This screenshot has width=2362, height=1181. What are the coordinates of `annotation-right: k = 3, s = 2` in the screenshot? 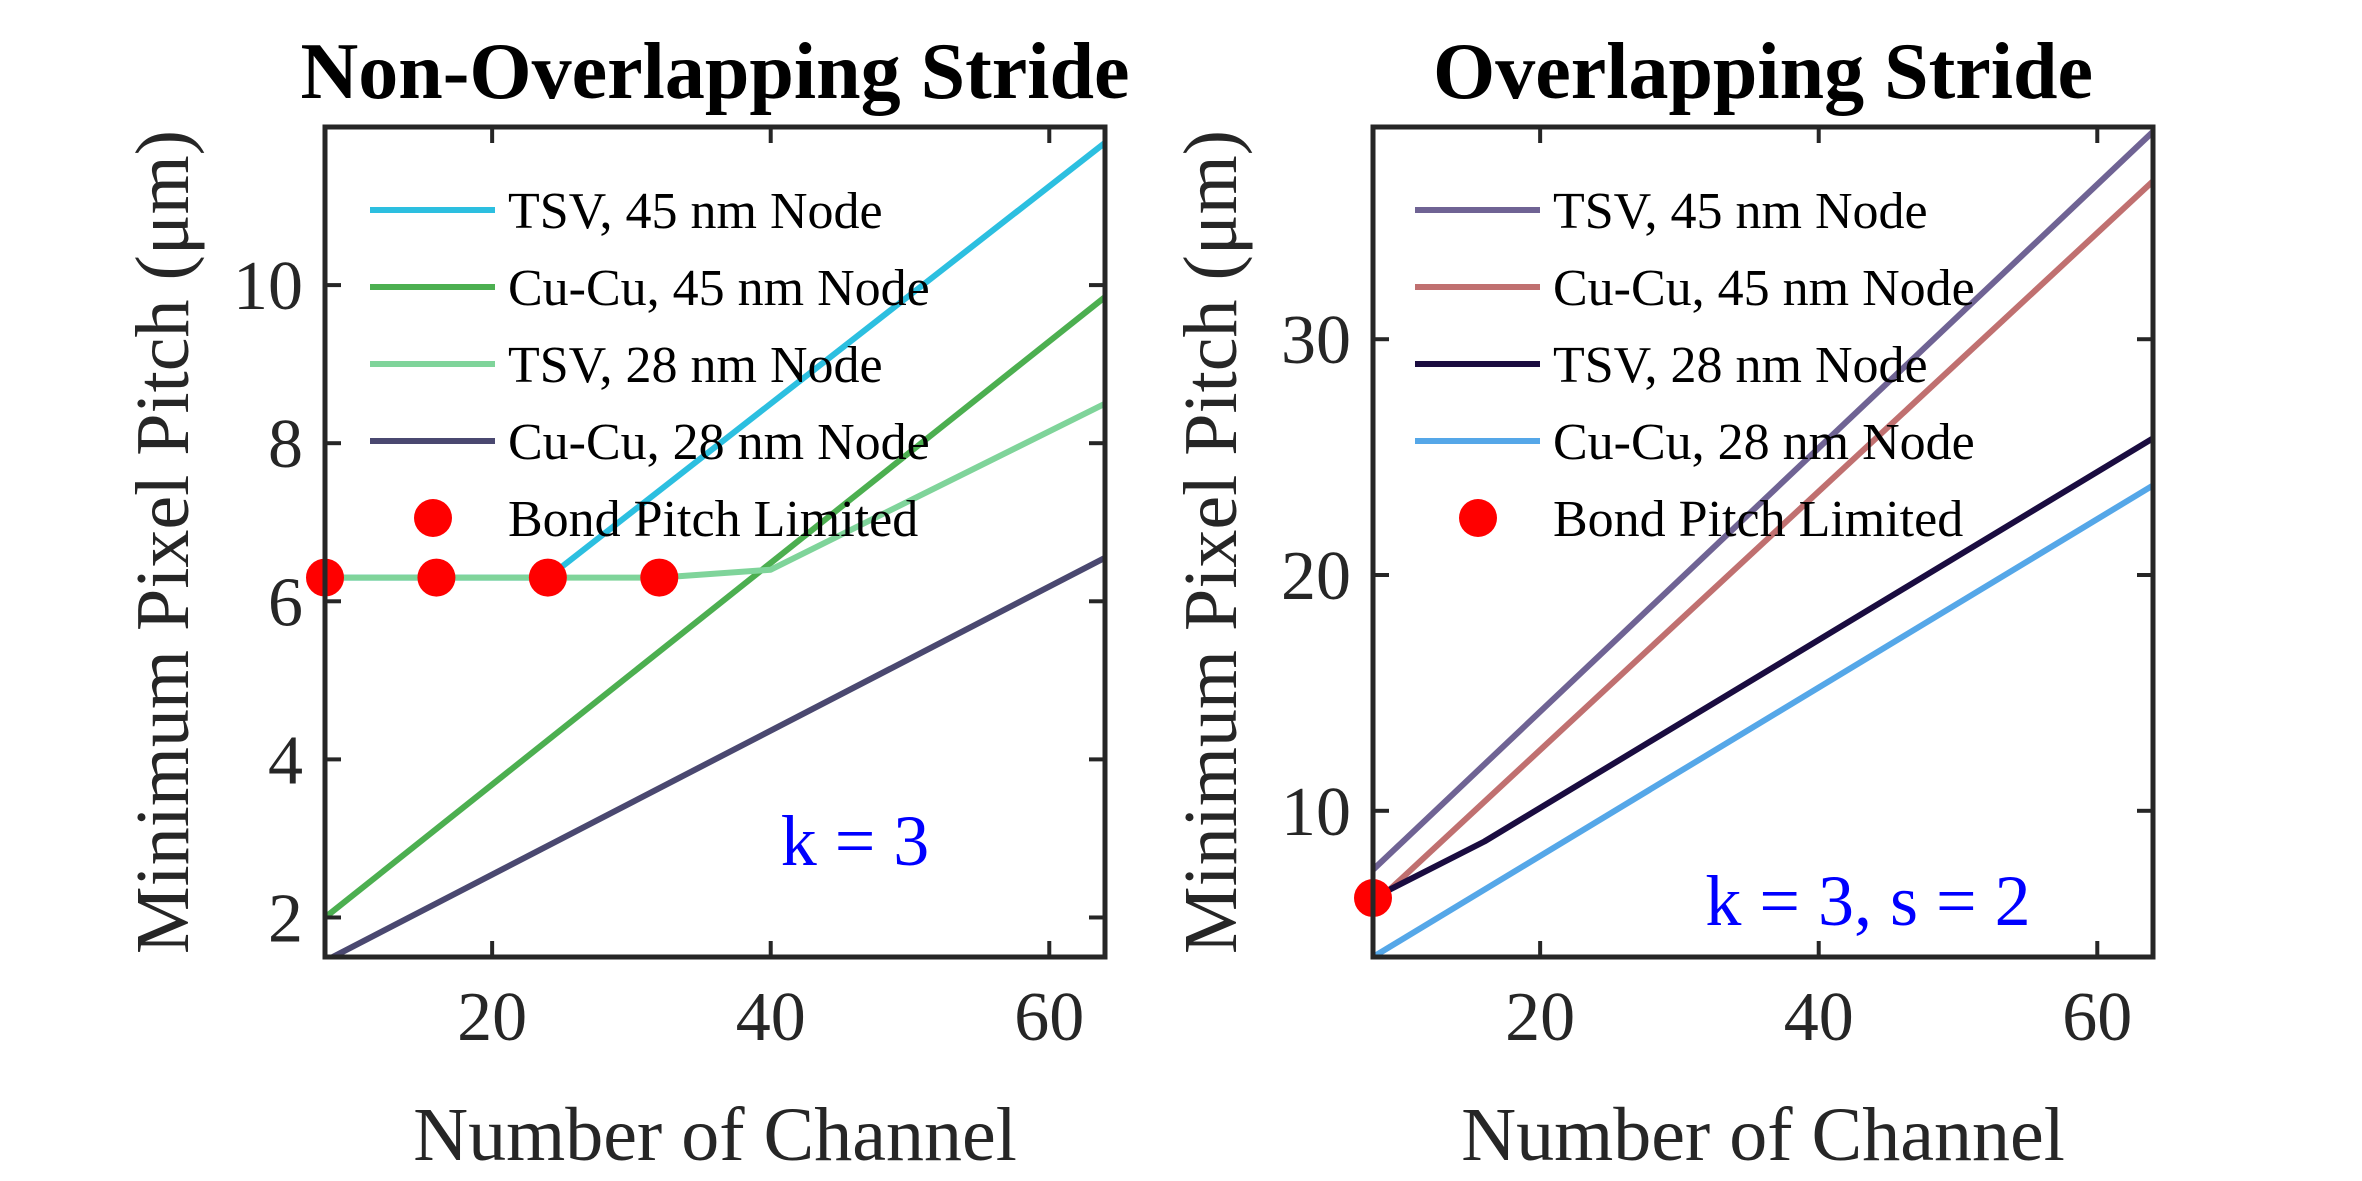 It's located at (1867, 901).